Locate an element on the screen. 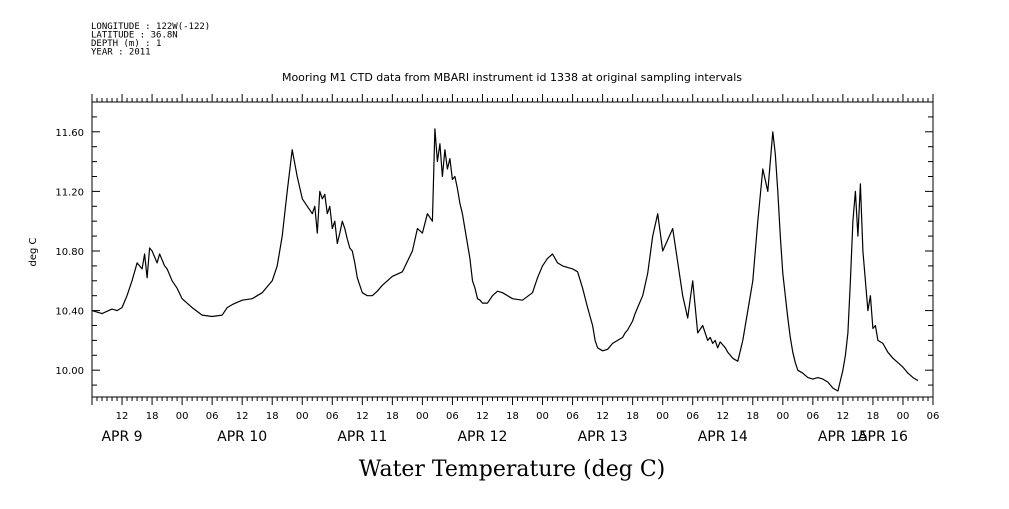 The height and width of the screenshot is (509, 1009). y-axis-label: deg C is located at coordinates (33, 251).